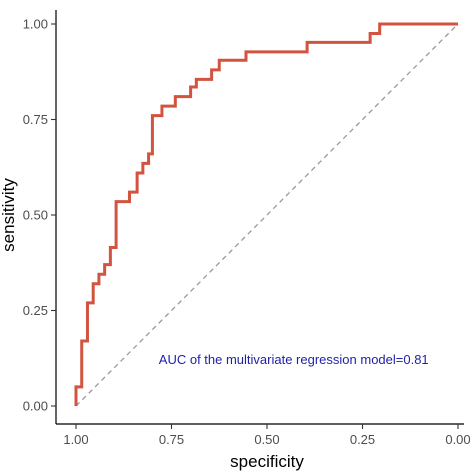  What do you see at coordinates (266, 439) in the screenshot?
I see `x-tick-label: 0.50` at bounding box center [266, 439].